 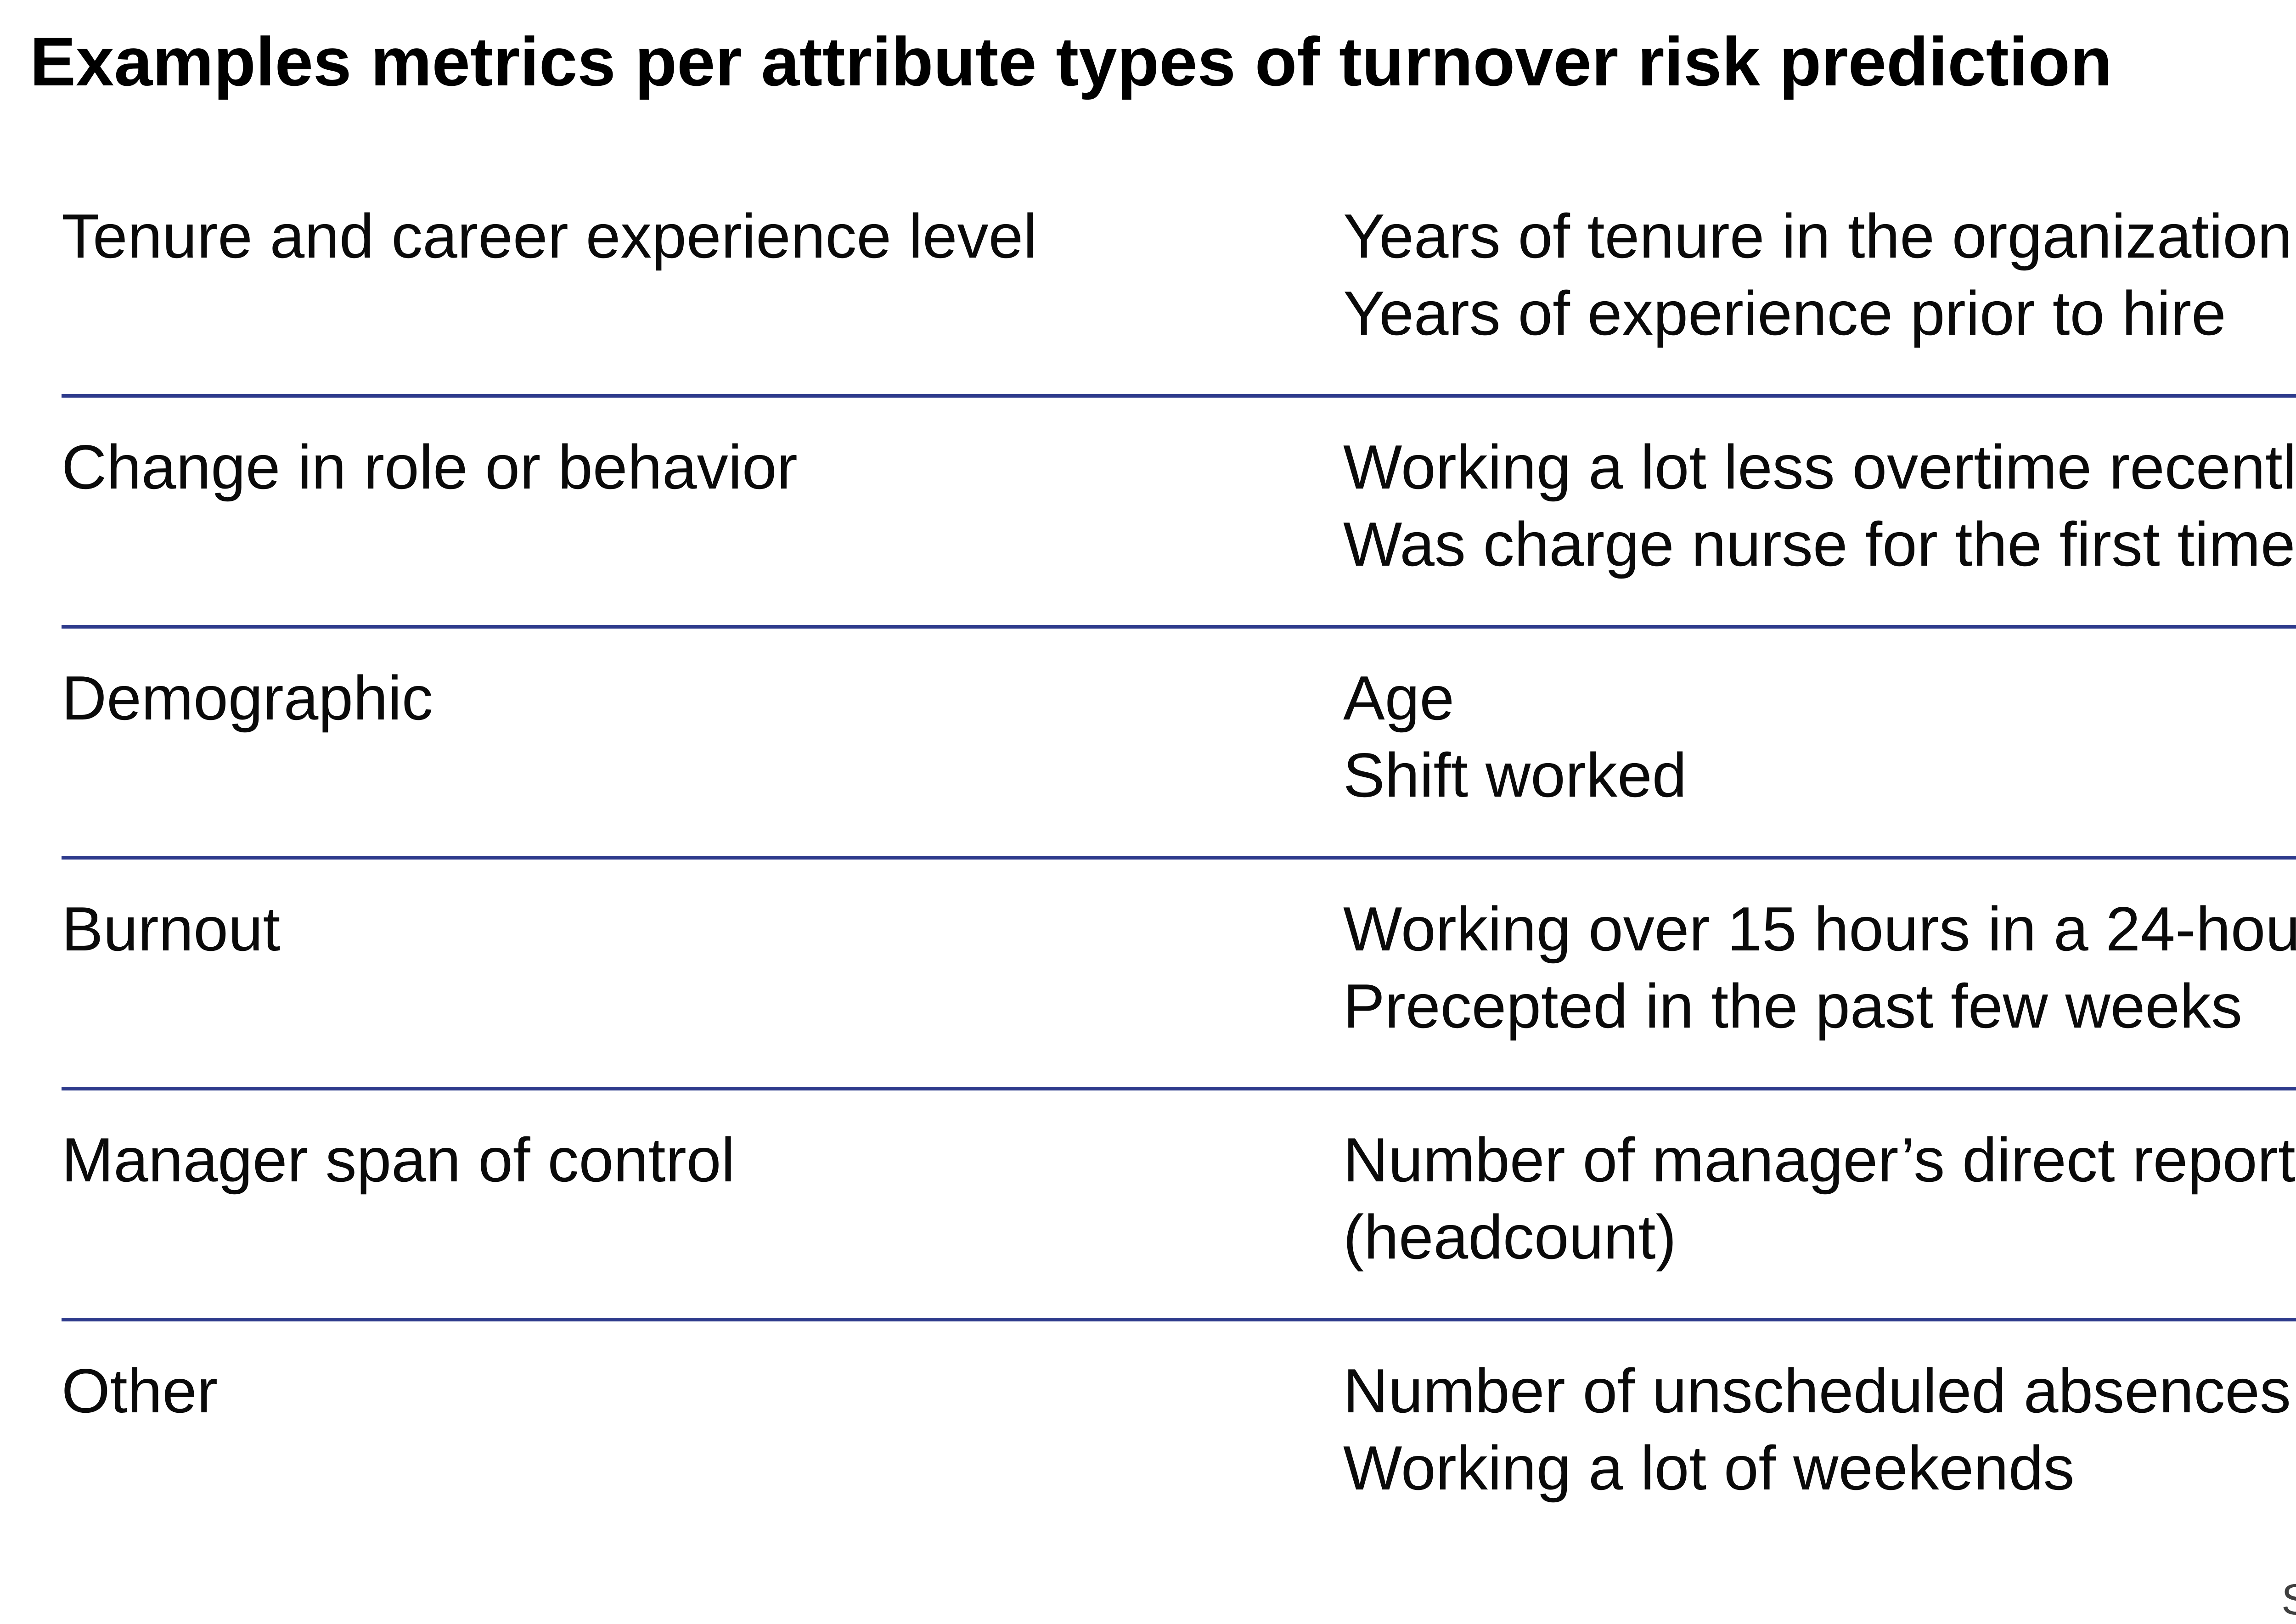 What do you see at coordinates (1818, 236) in the screenshot?
I see `metric-line: Years of tenure in the organization` at bounding box center [1818, 236].